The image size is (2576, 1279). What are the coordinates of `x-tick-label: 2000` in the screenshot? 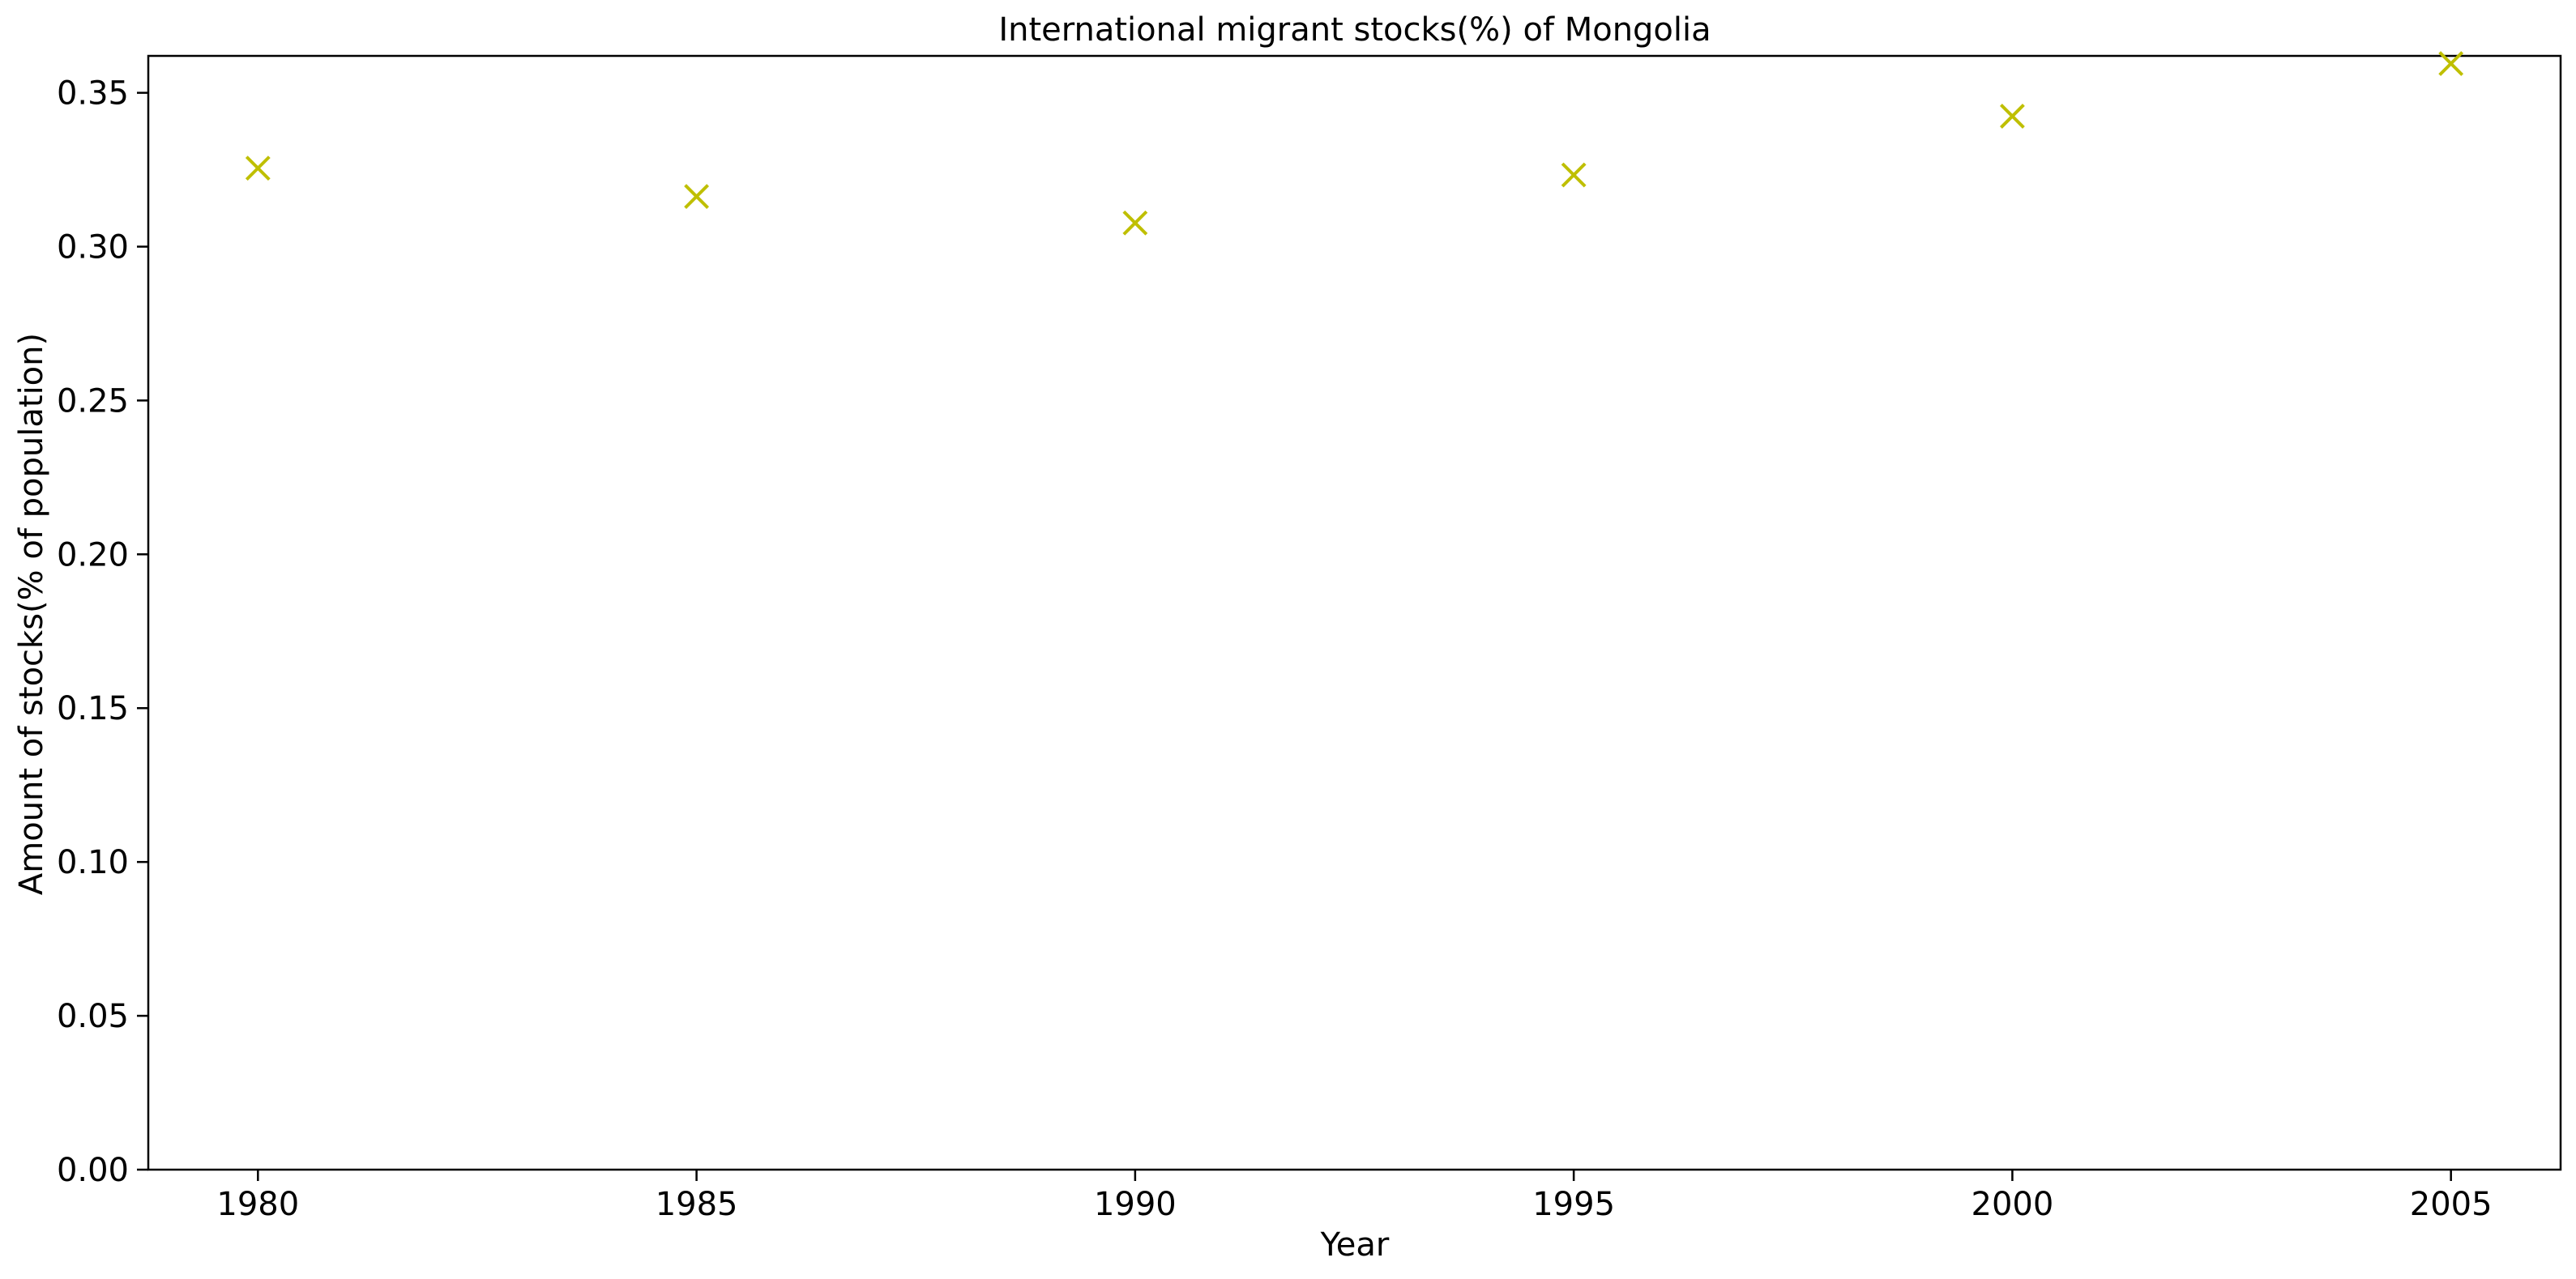 It's located at (2013, 1204).